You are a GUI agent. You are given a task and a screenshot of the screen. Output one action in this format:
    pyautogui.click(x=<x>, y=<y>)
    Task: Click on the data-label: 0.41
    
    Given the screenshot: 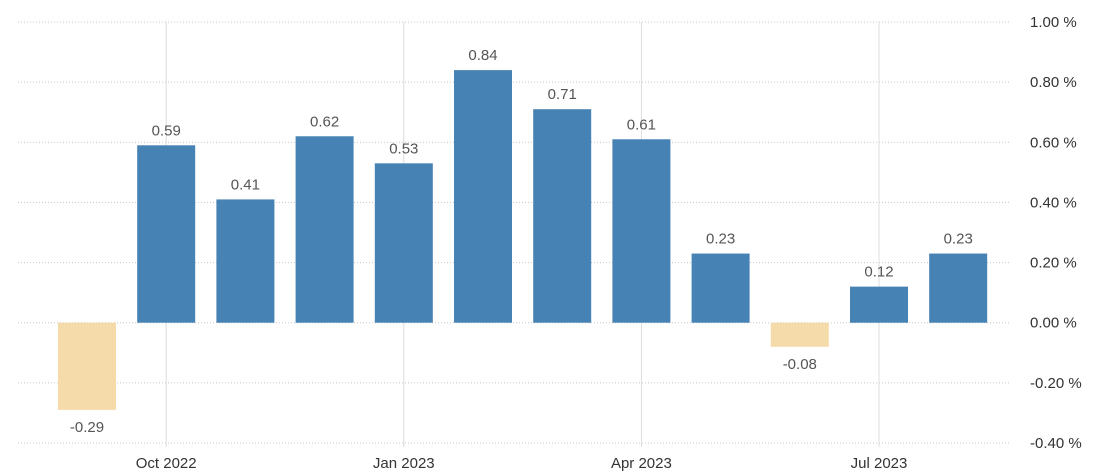 What is the action you would take?
    pyautogui.click(x=245, y=184)
    